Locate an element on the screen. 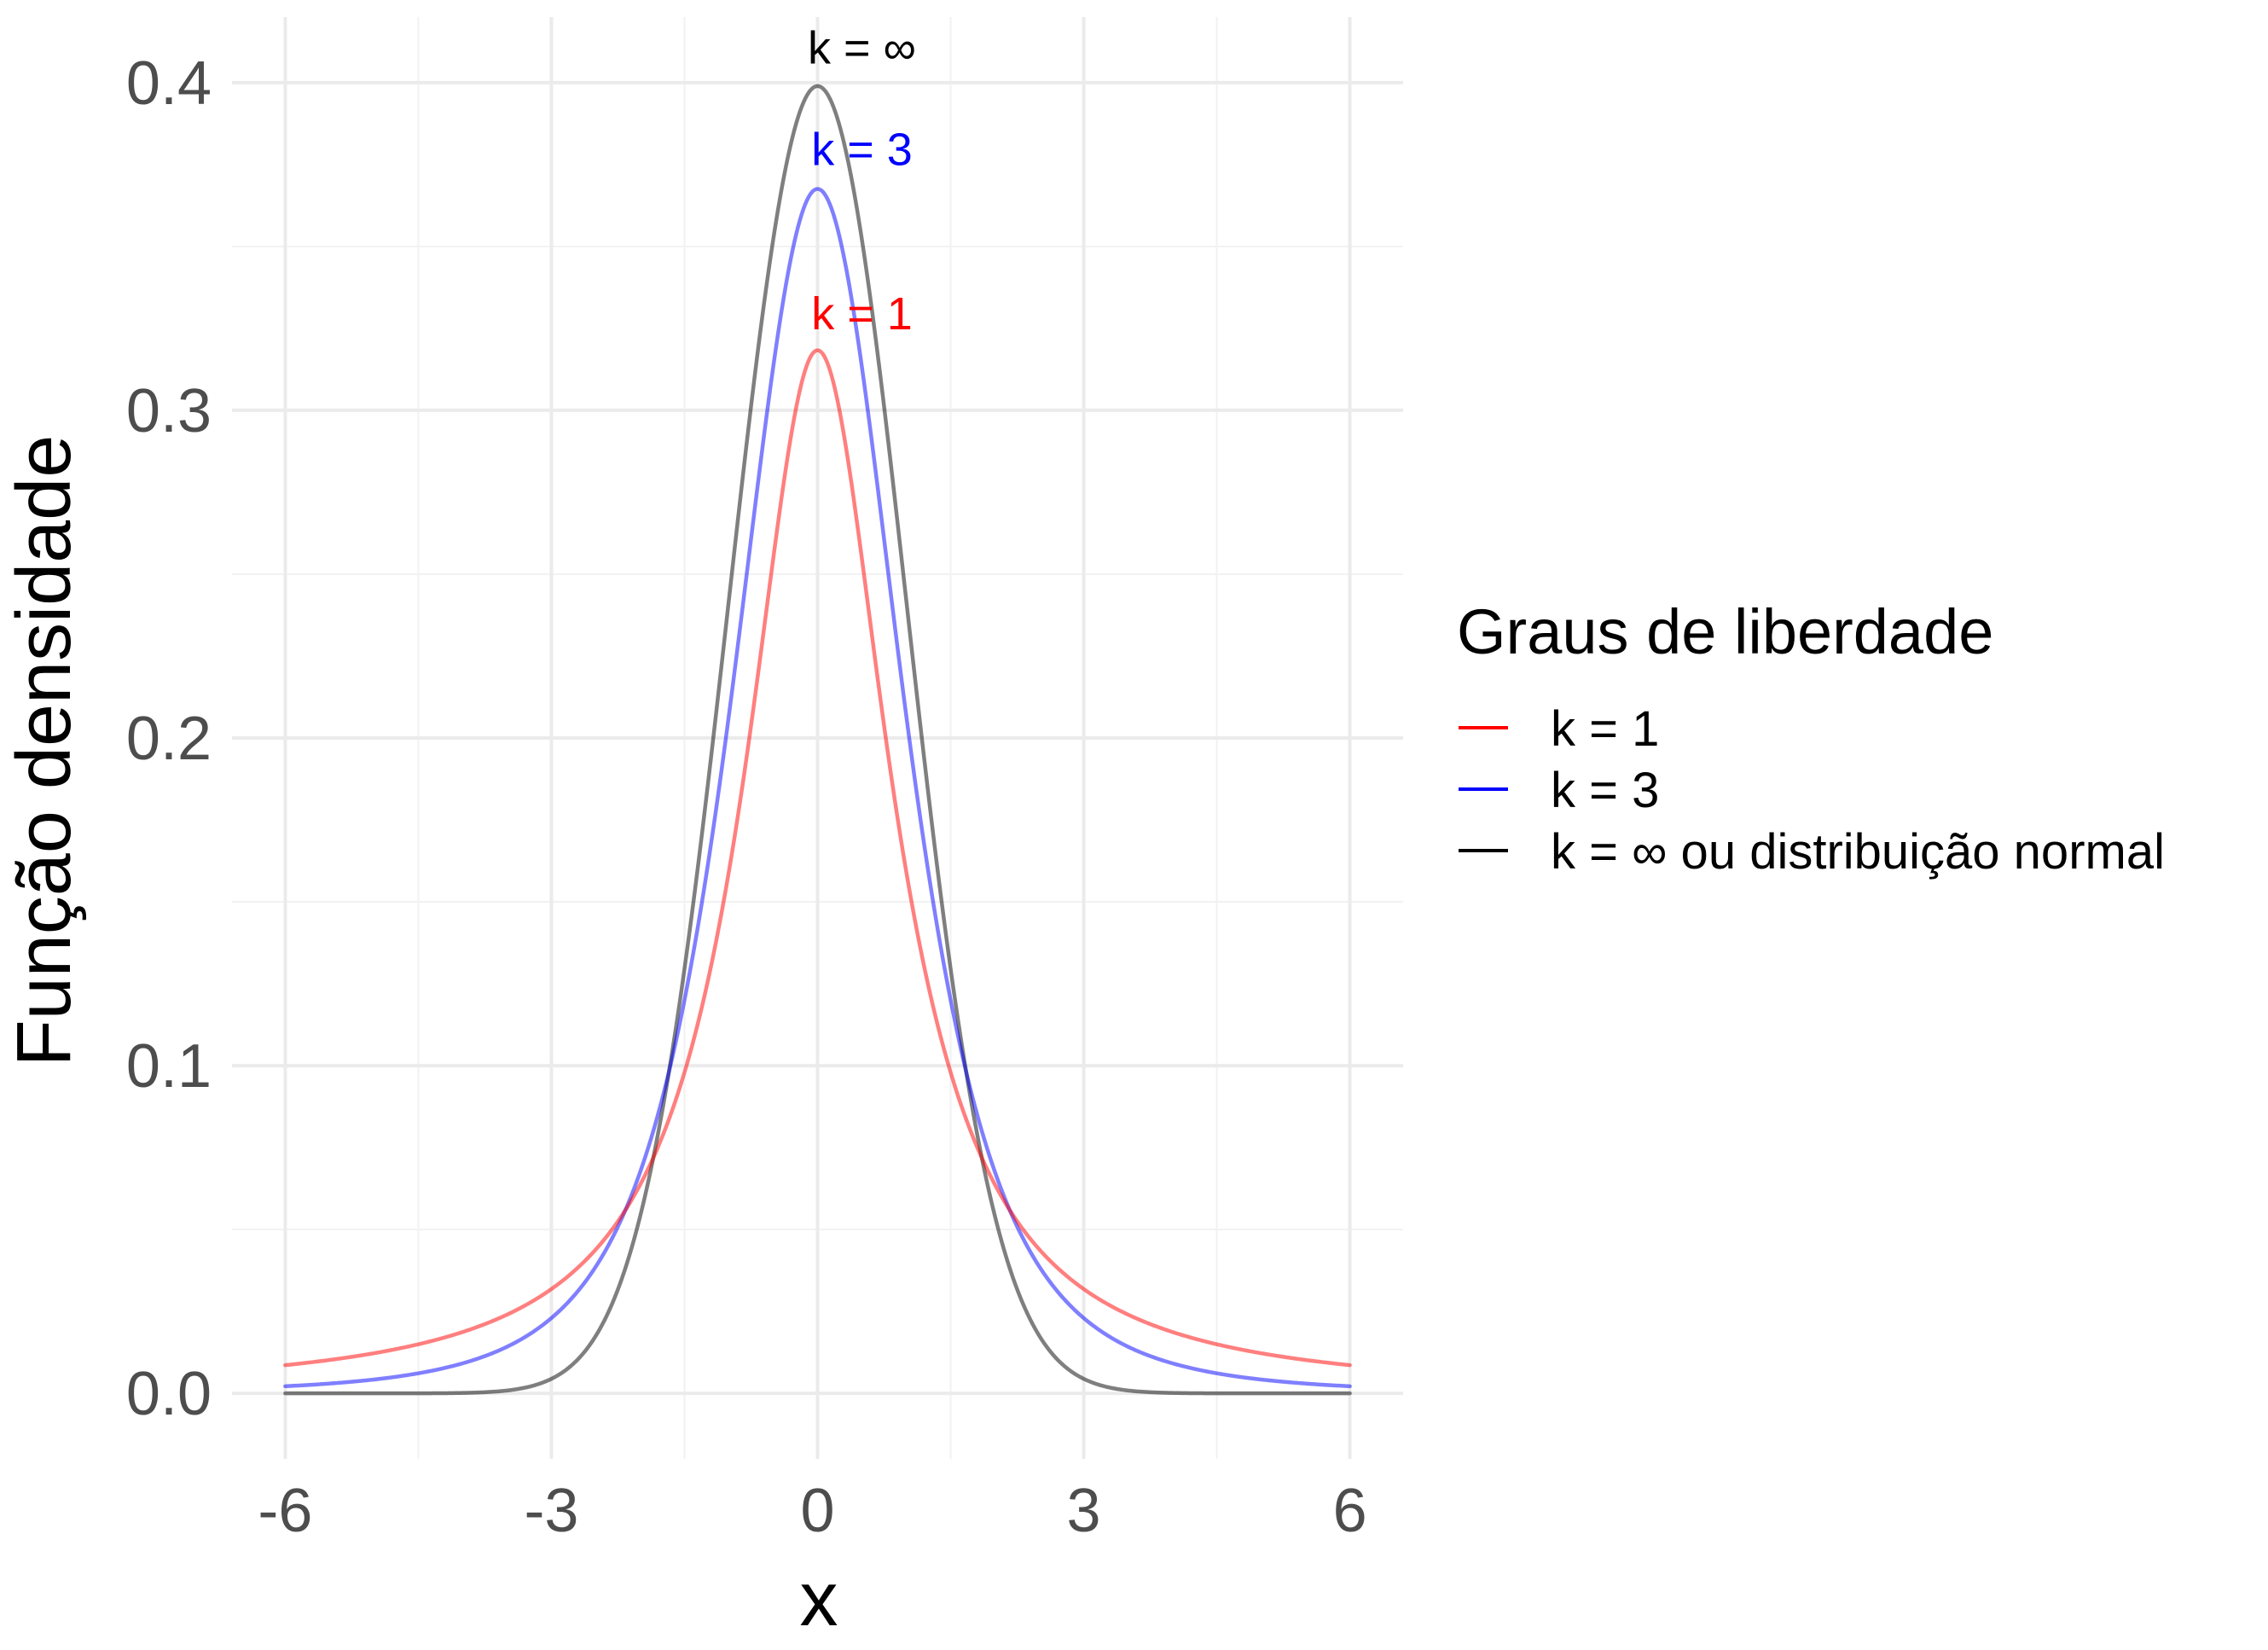 The width and height of the screenshot is (2268, 1650). y-tick-label: 0.1 is located at coordinates (169, 1066).